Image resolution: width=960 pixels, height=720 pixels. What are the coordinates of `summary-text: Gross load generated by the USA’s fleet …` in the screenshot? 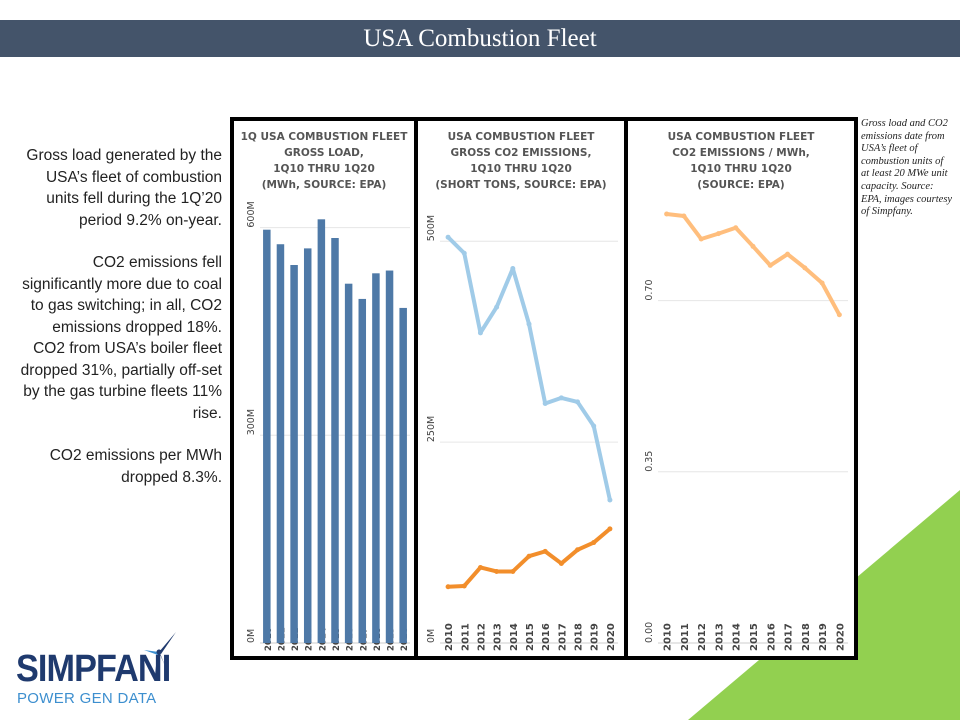 It's located at (120, 327).